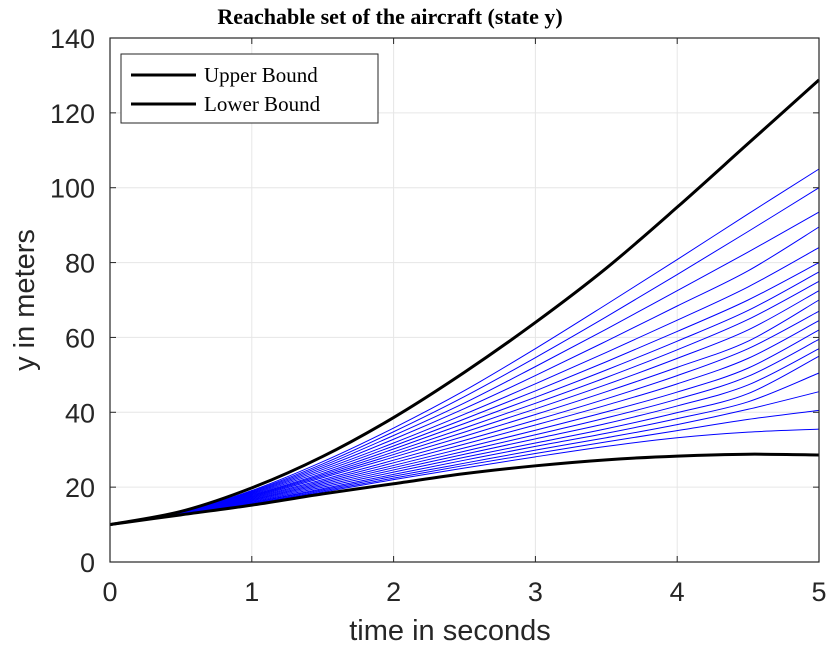 The width and height of the screenshot is (830, 646). I want to click on y-tick-label: 0, so click(87, 563).